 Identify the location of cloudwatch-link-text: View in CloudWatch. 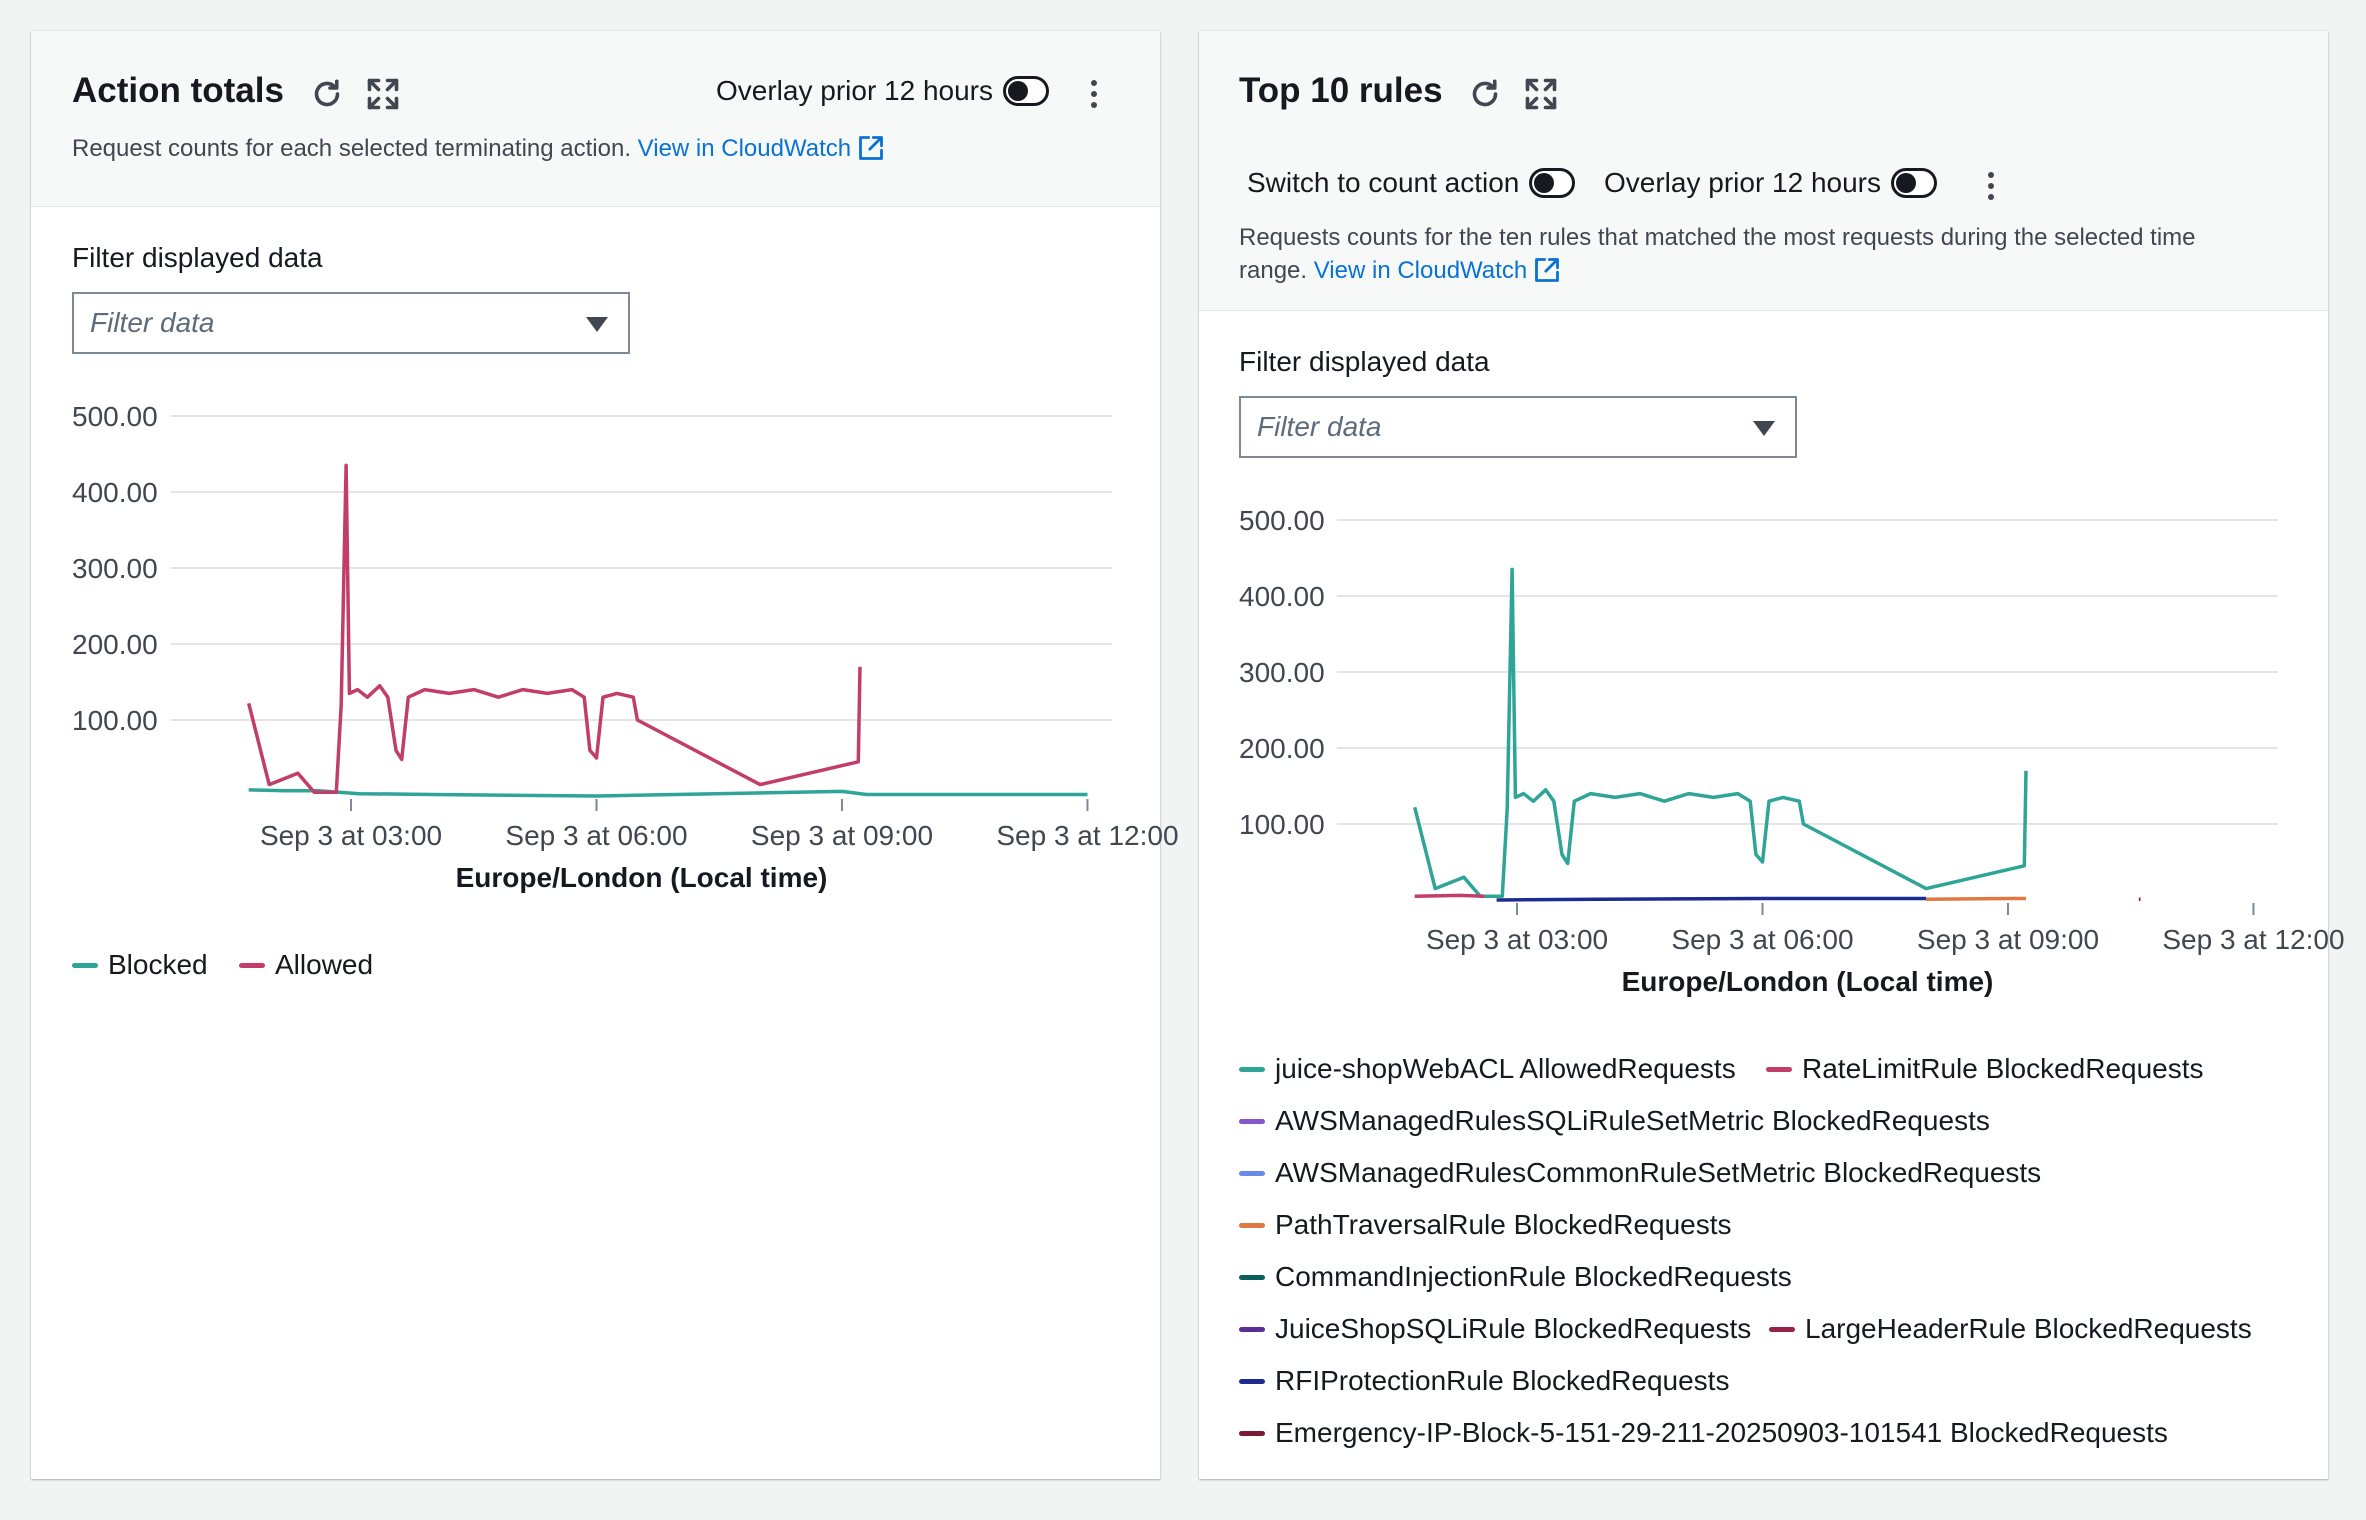
(1420, 270).